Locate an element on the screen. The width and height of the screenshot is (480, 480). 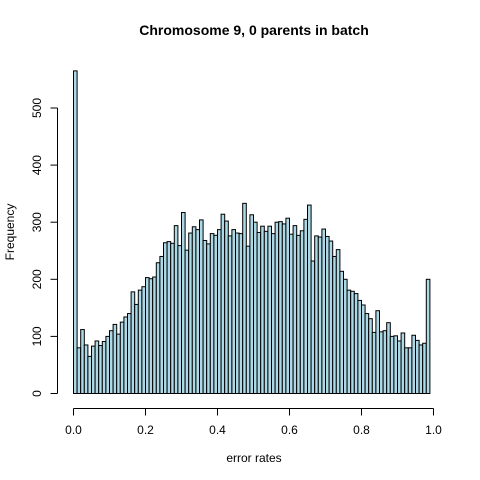
y-tick-label: 400 is located at coordinates (37, 165).